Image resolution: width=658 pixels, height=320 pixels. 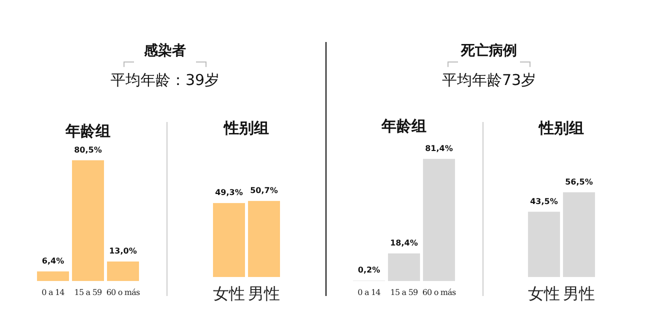 I want to click on data-label: 81,4%, so click(x=439, y=148).